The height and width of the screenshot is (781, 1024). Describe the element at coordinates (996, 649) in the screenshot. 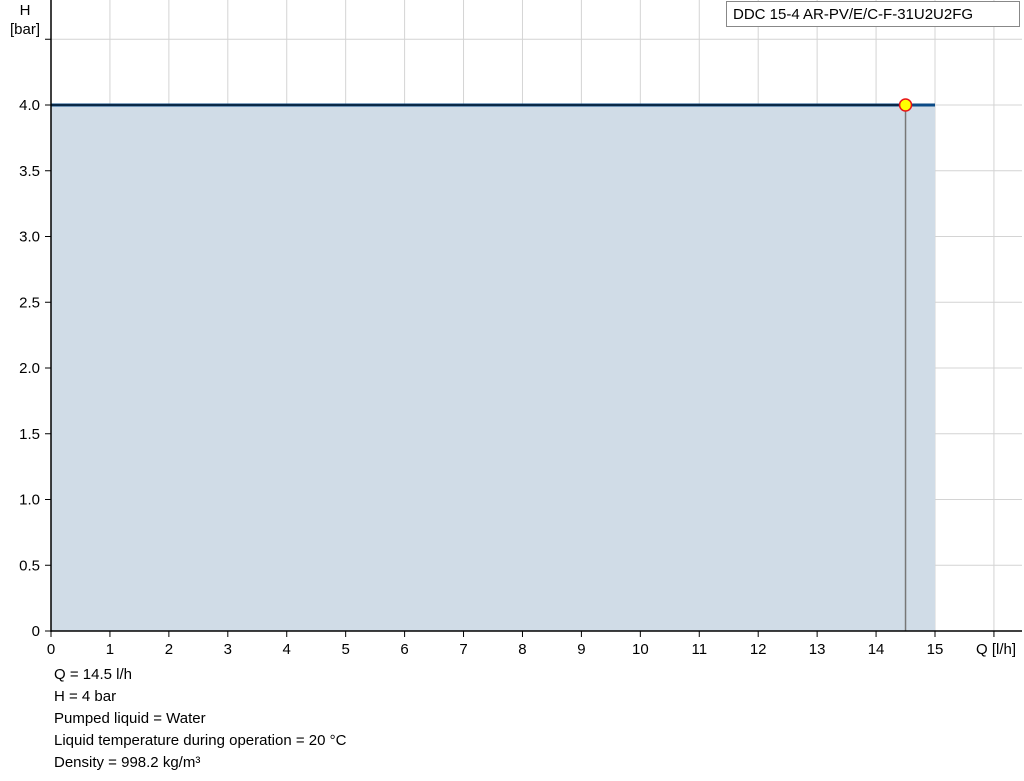

I see `x-axis-label: Q [l/h]` at that location.